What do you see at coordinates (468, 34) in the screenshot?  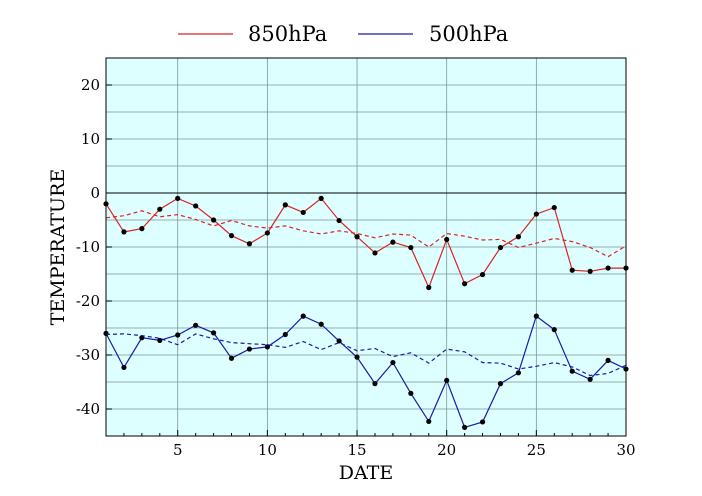 I see `legend-label-500hpa: 500hPa` at bounding box center [468, 34].